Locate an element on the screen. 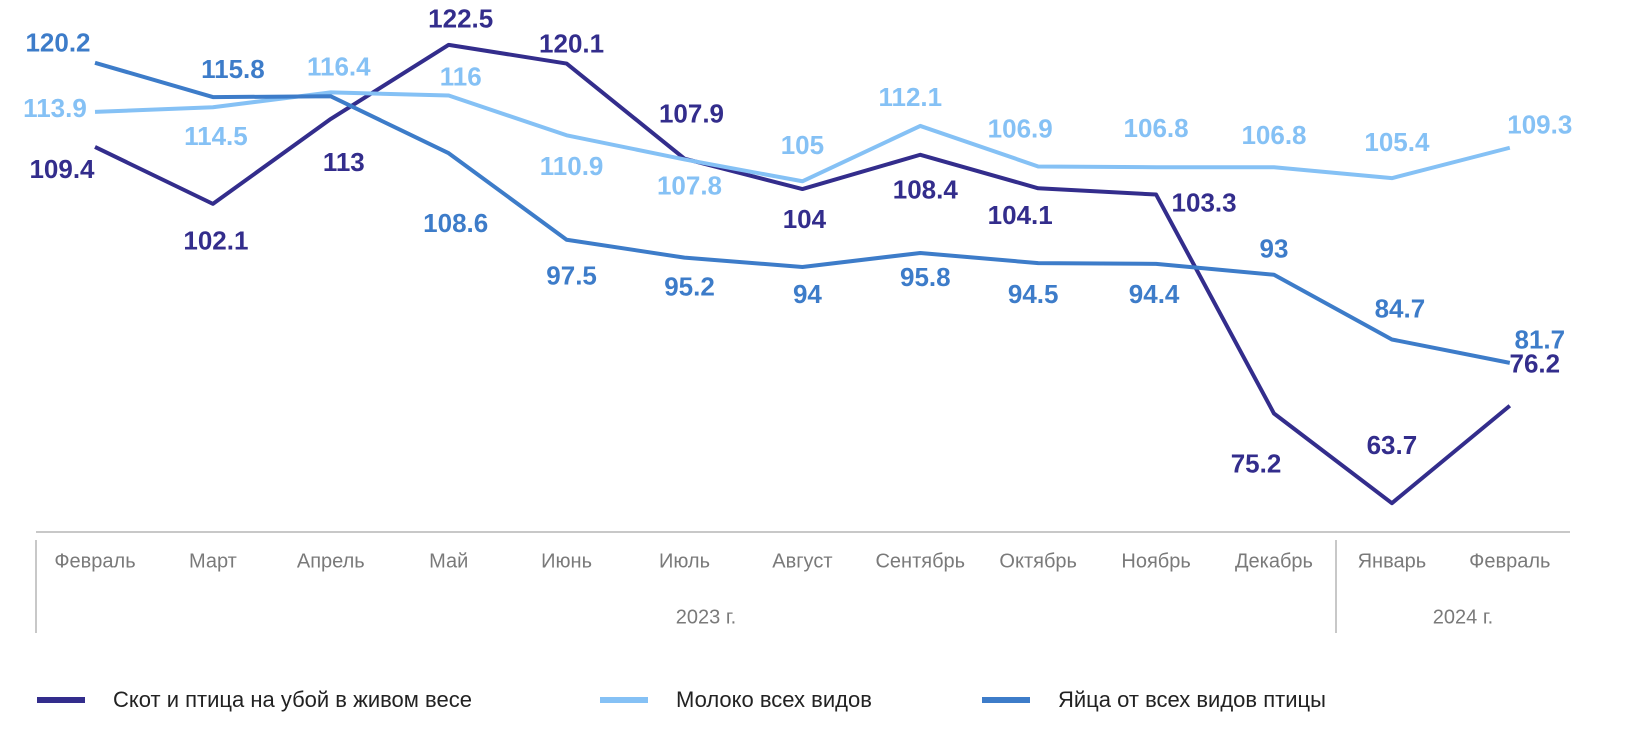 The image size is (1625, 739). data-label: 81.7 is located at coordinates (1539, 340).